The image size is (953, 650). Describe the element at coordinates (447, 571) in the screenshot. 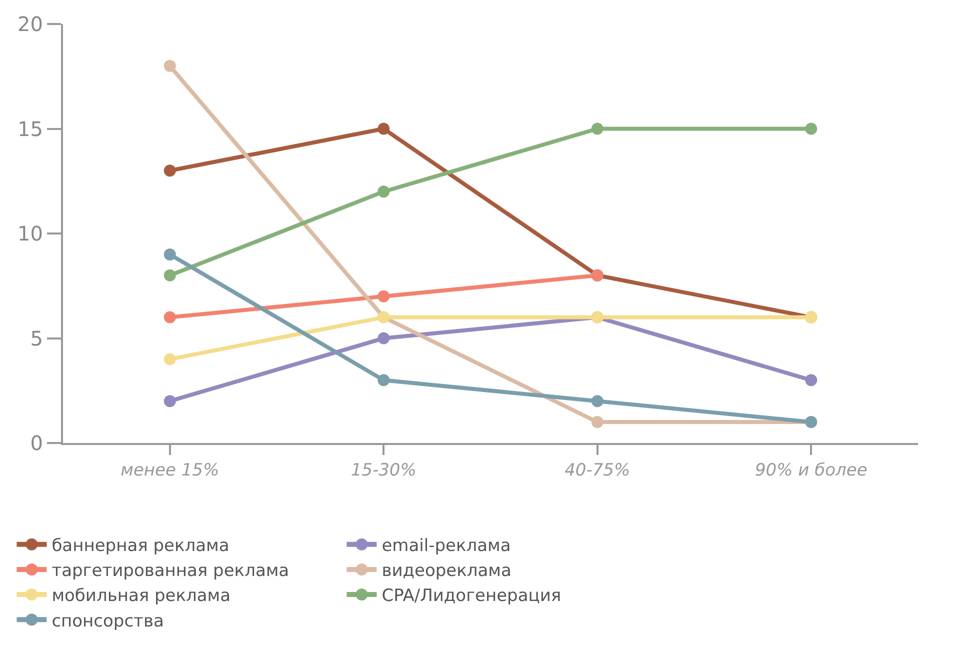

I see `legend-label: видеореклама` at that location.